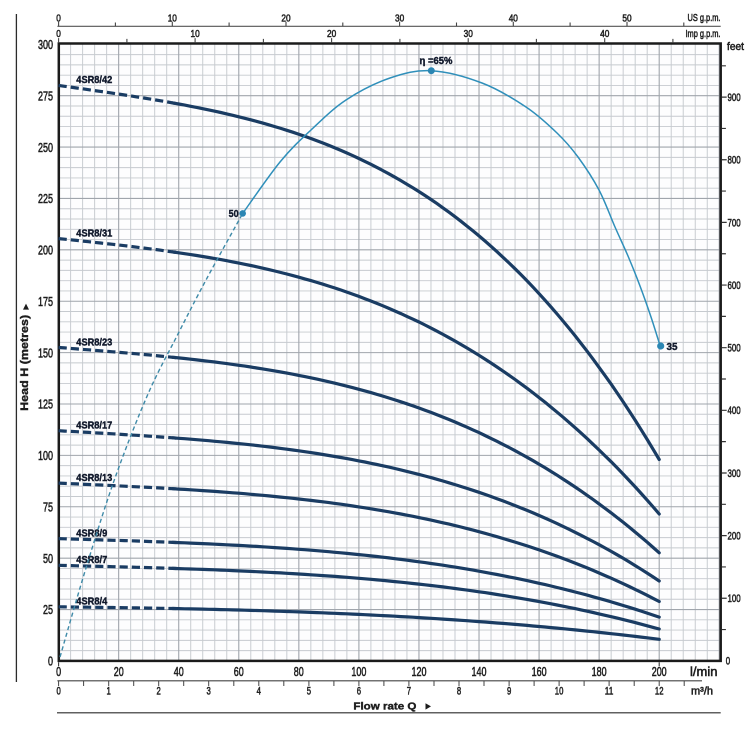 Image resolution: width=751 pixels, height=731 pixels. Describe the element at coordinates (48, 609) in the screenshot. I see `svg-text: 25` at that location.